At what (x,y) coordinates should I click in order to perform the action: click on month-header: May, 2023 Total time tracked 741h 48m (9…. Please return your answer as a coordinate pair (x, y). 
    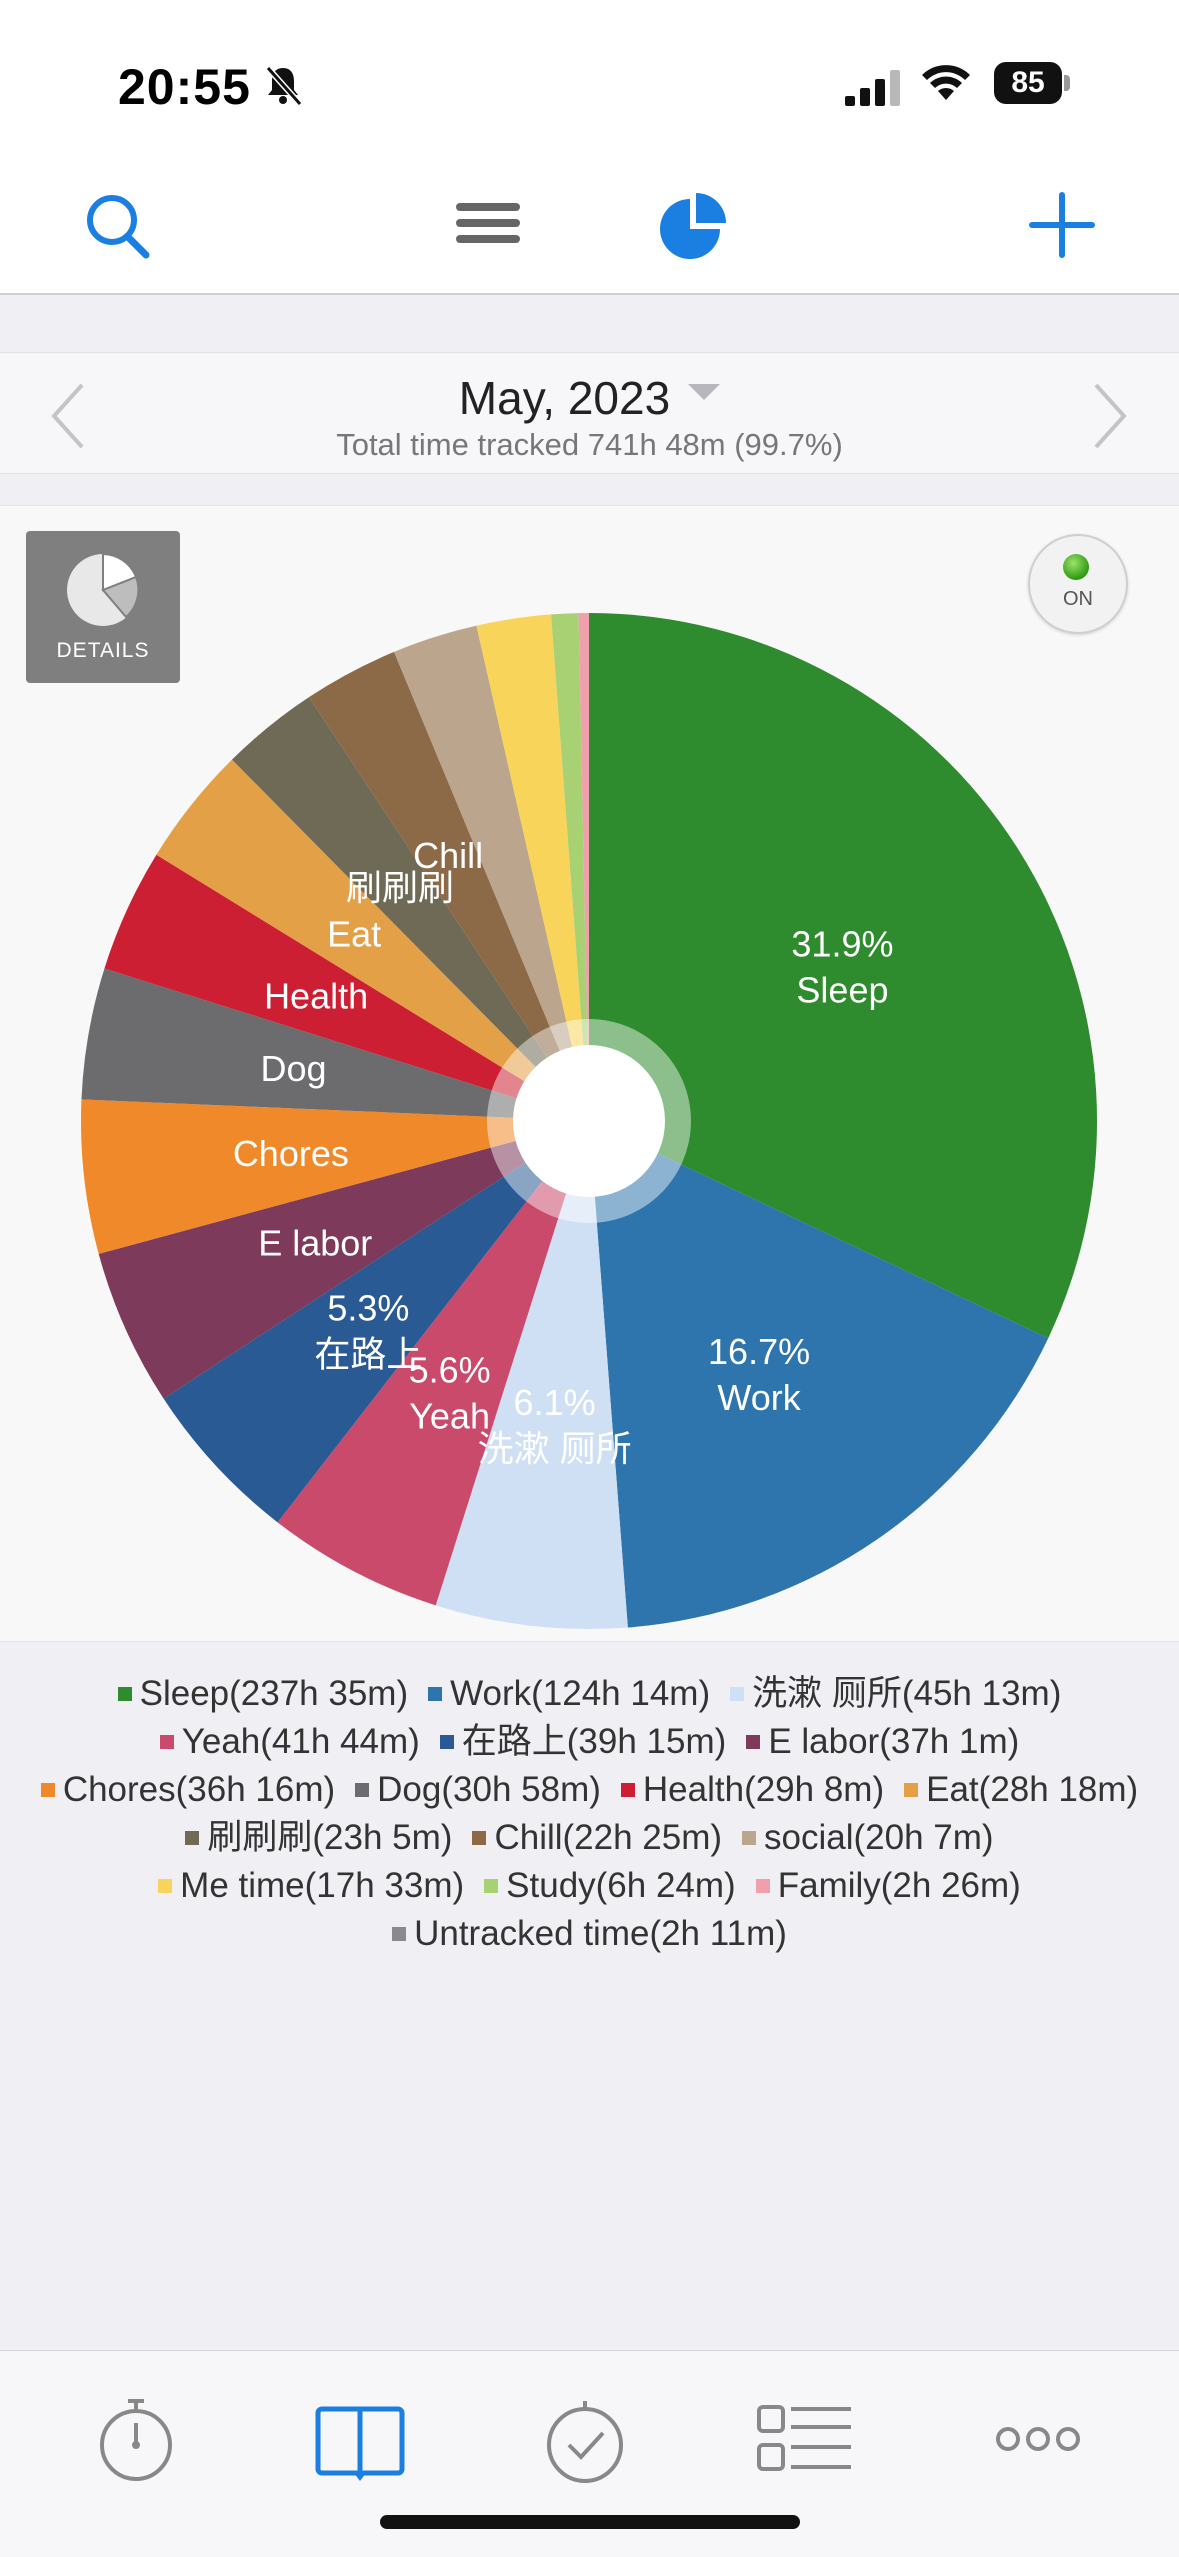
    Looking at the image, I should click on (589, 413).